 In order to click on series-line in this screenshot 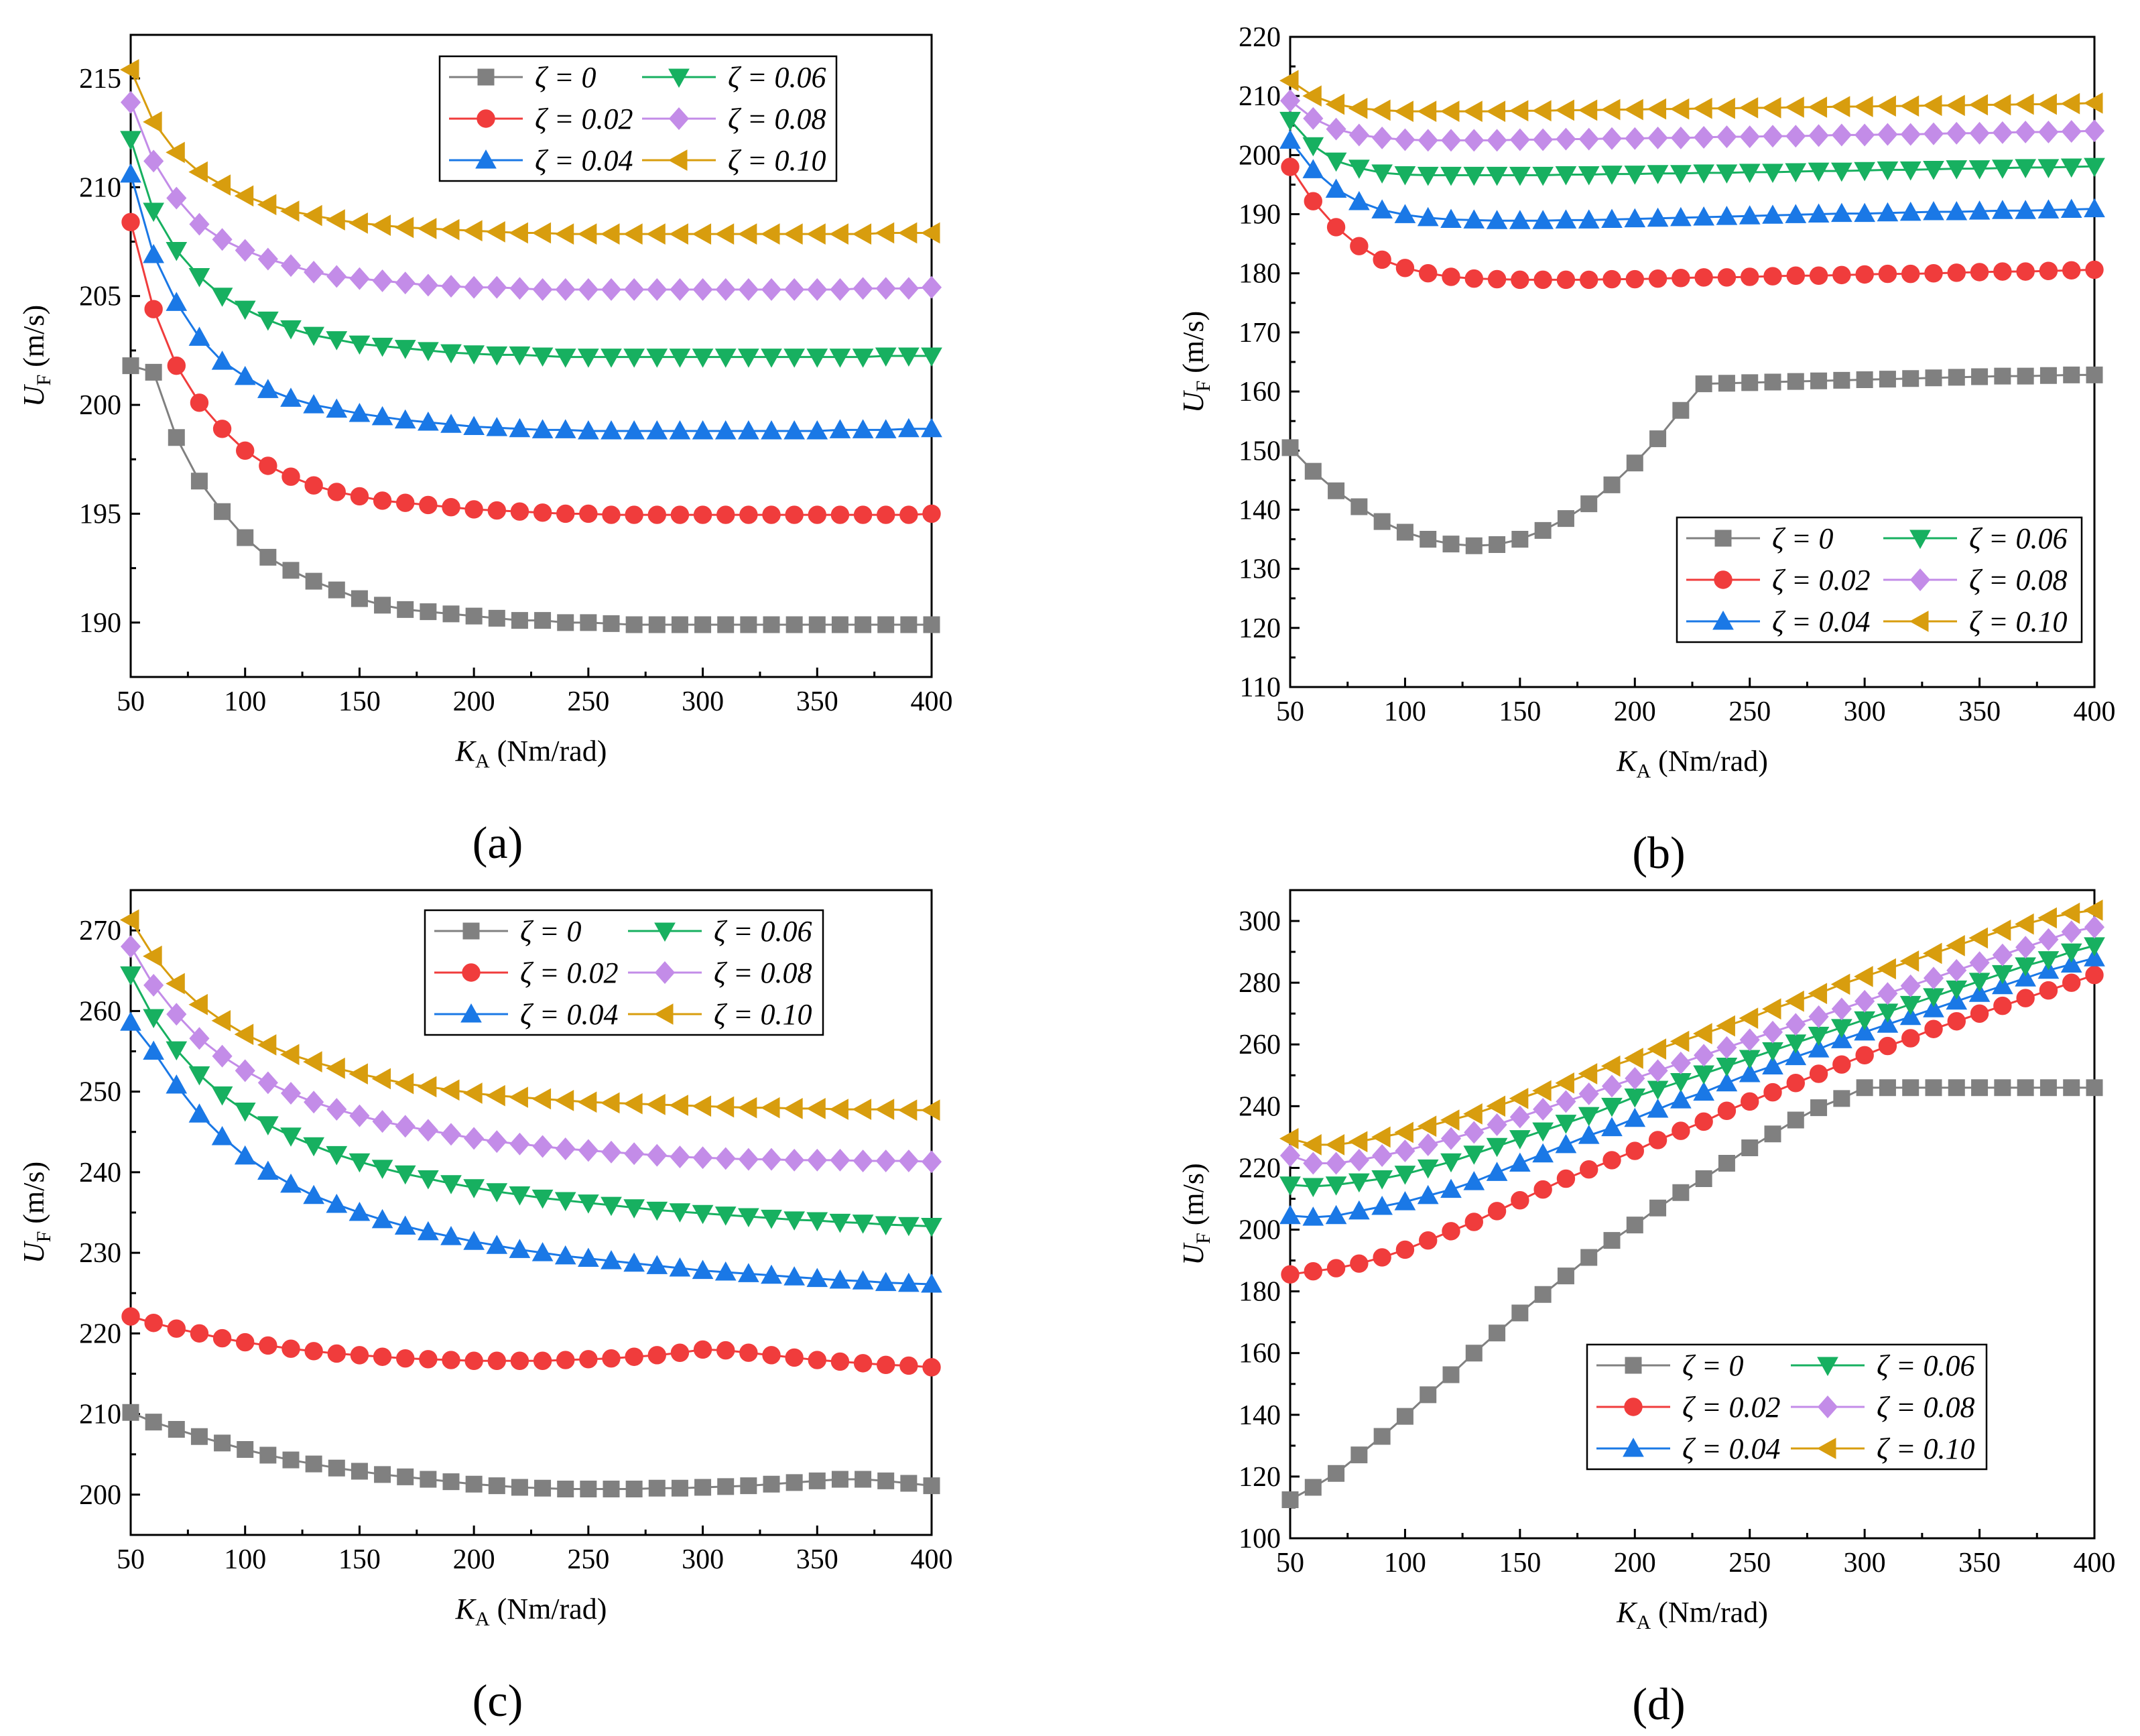, I will do `click(1692, 181)`.